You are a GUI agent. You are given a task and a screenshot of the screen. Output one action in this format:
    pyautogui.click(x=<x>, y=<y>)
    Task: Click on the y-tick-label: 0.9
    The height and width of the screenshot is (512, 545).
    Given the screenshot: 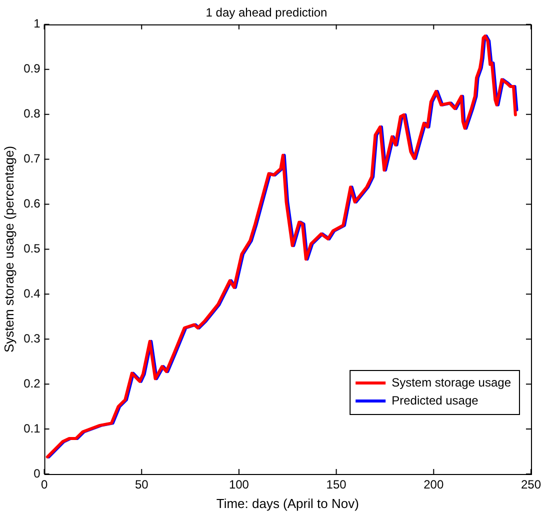 What is the action you would take?
    pyautogui.click(x=32, y=69)
    